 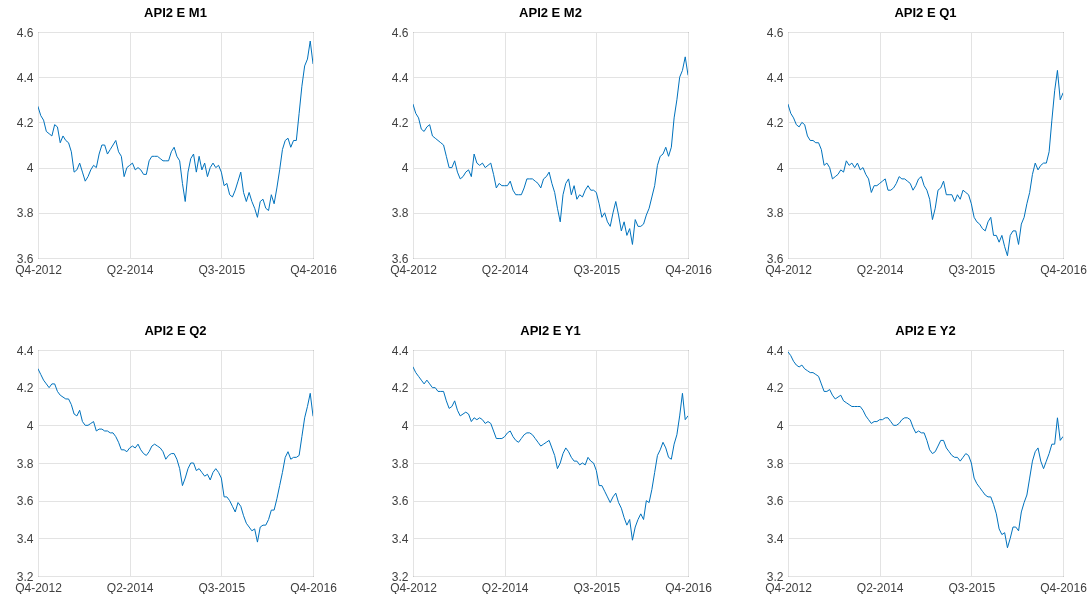 I want to click on chart-title: API2 E Y2, so click(x=925, y=330).